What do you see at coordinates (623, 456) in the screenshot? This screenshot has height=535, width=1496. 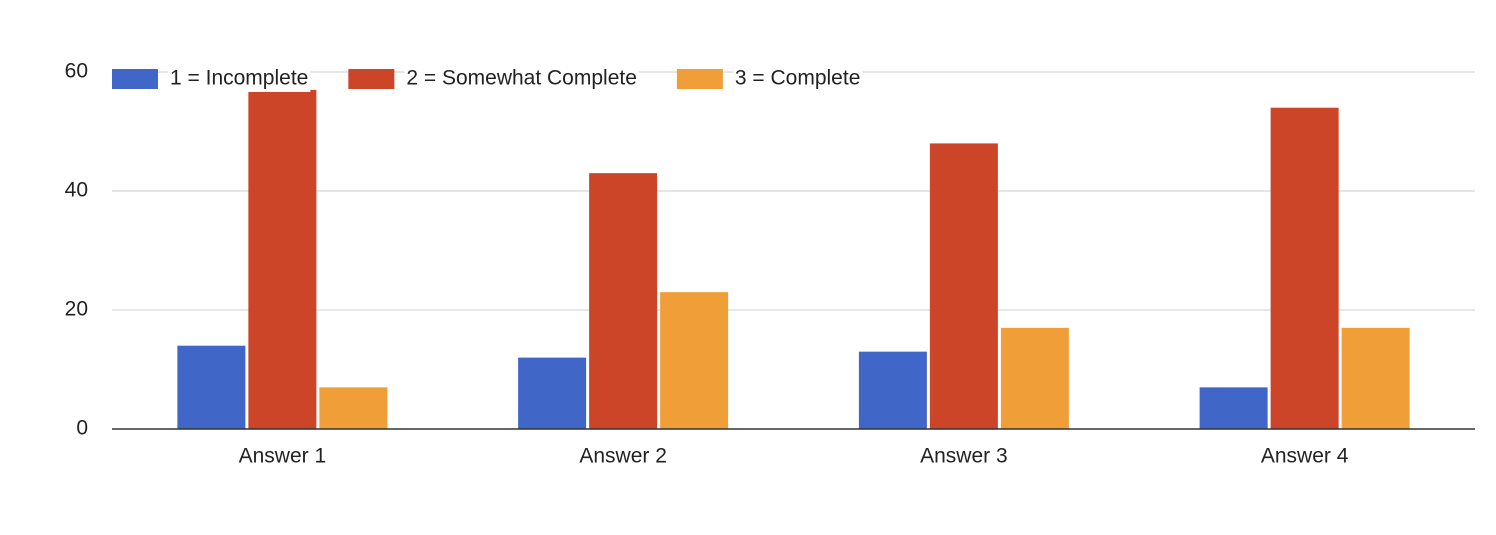 I see `x-tick-label: Answer 2` at bounding box center [623, 456].